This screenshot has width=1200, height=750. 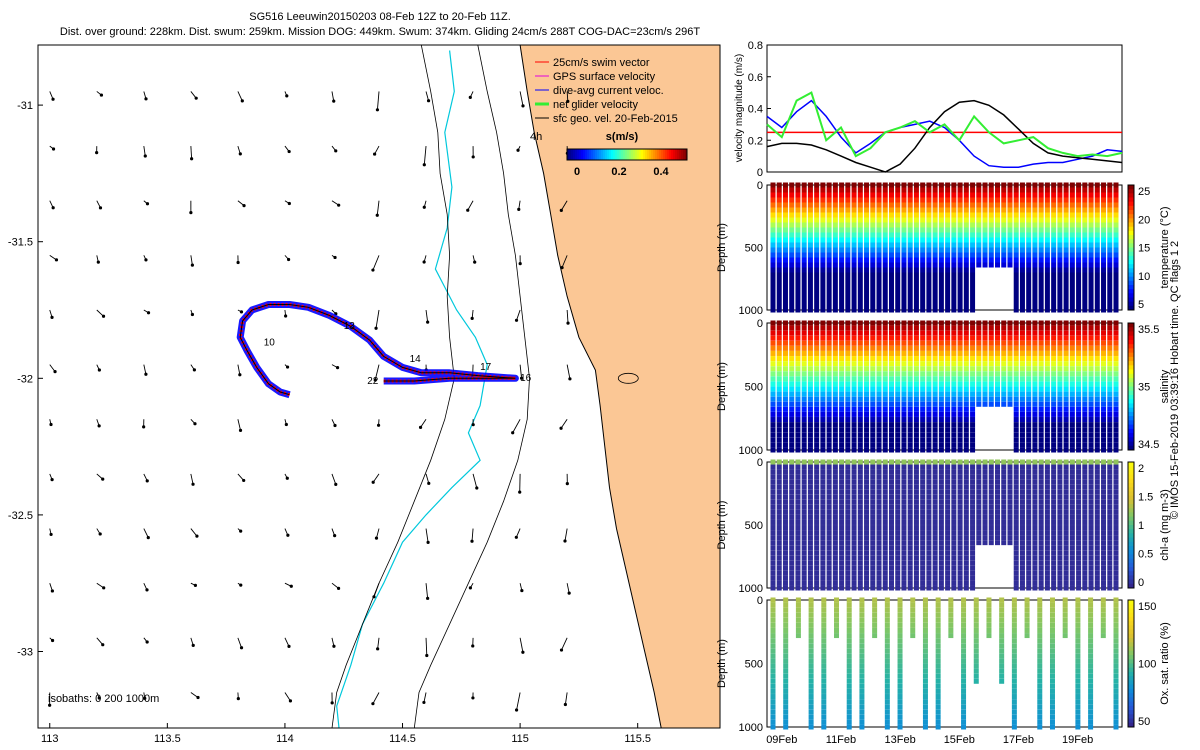 I want to click on day-label: 22, so click(x=373, y=381).